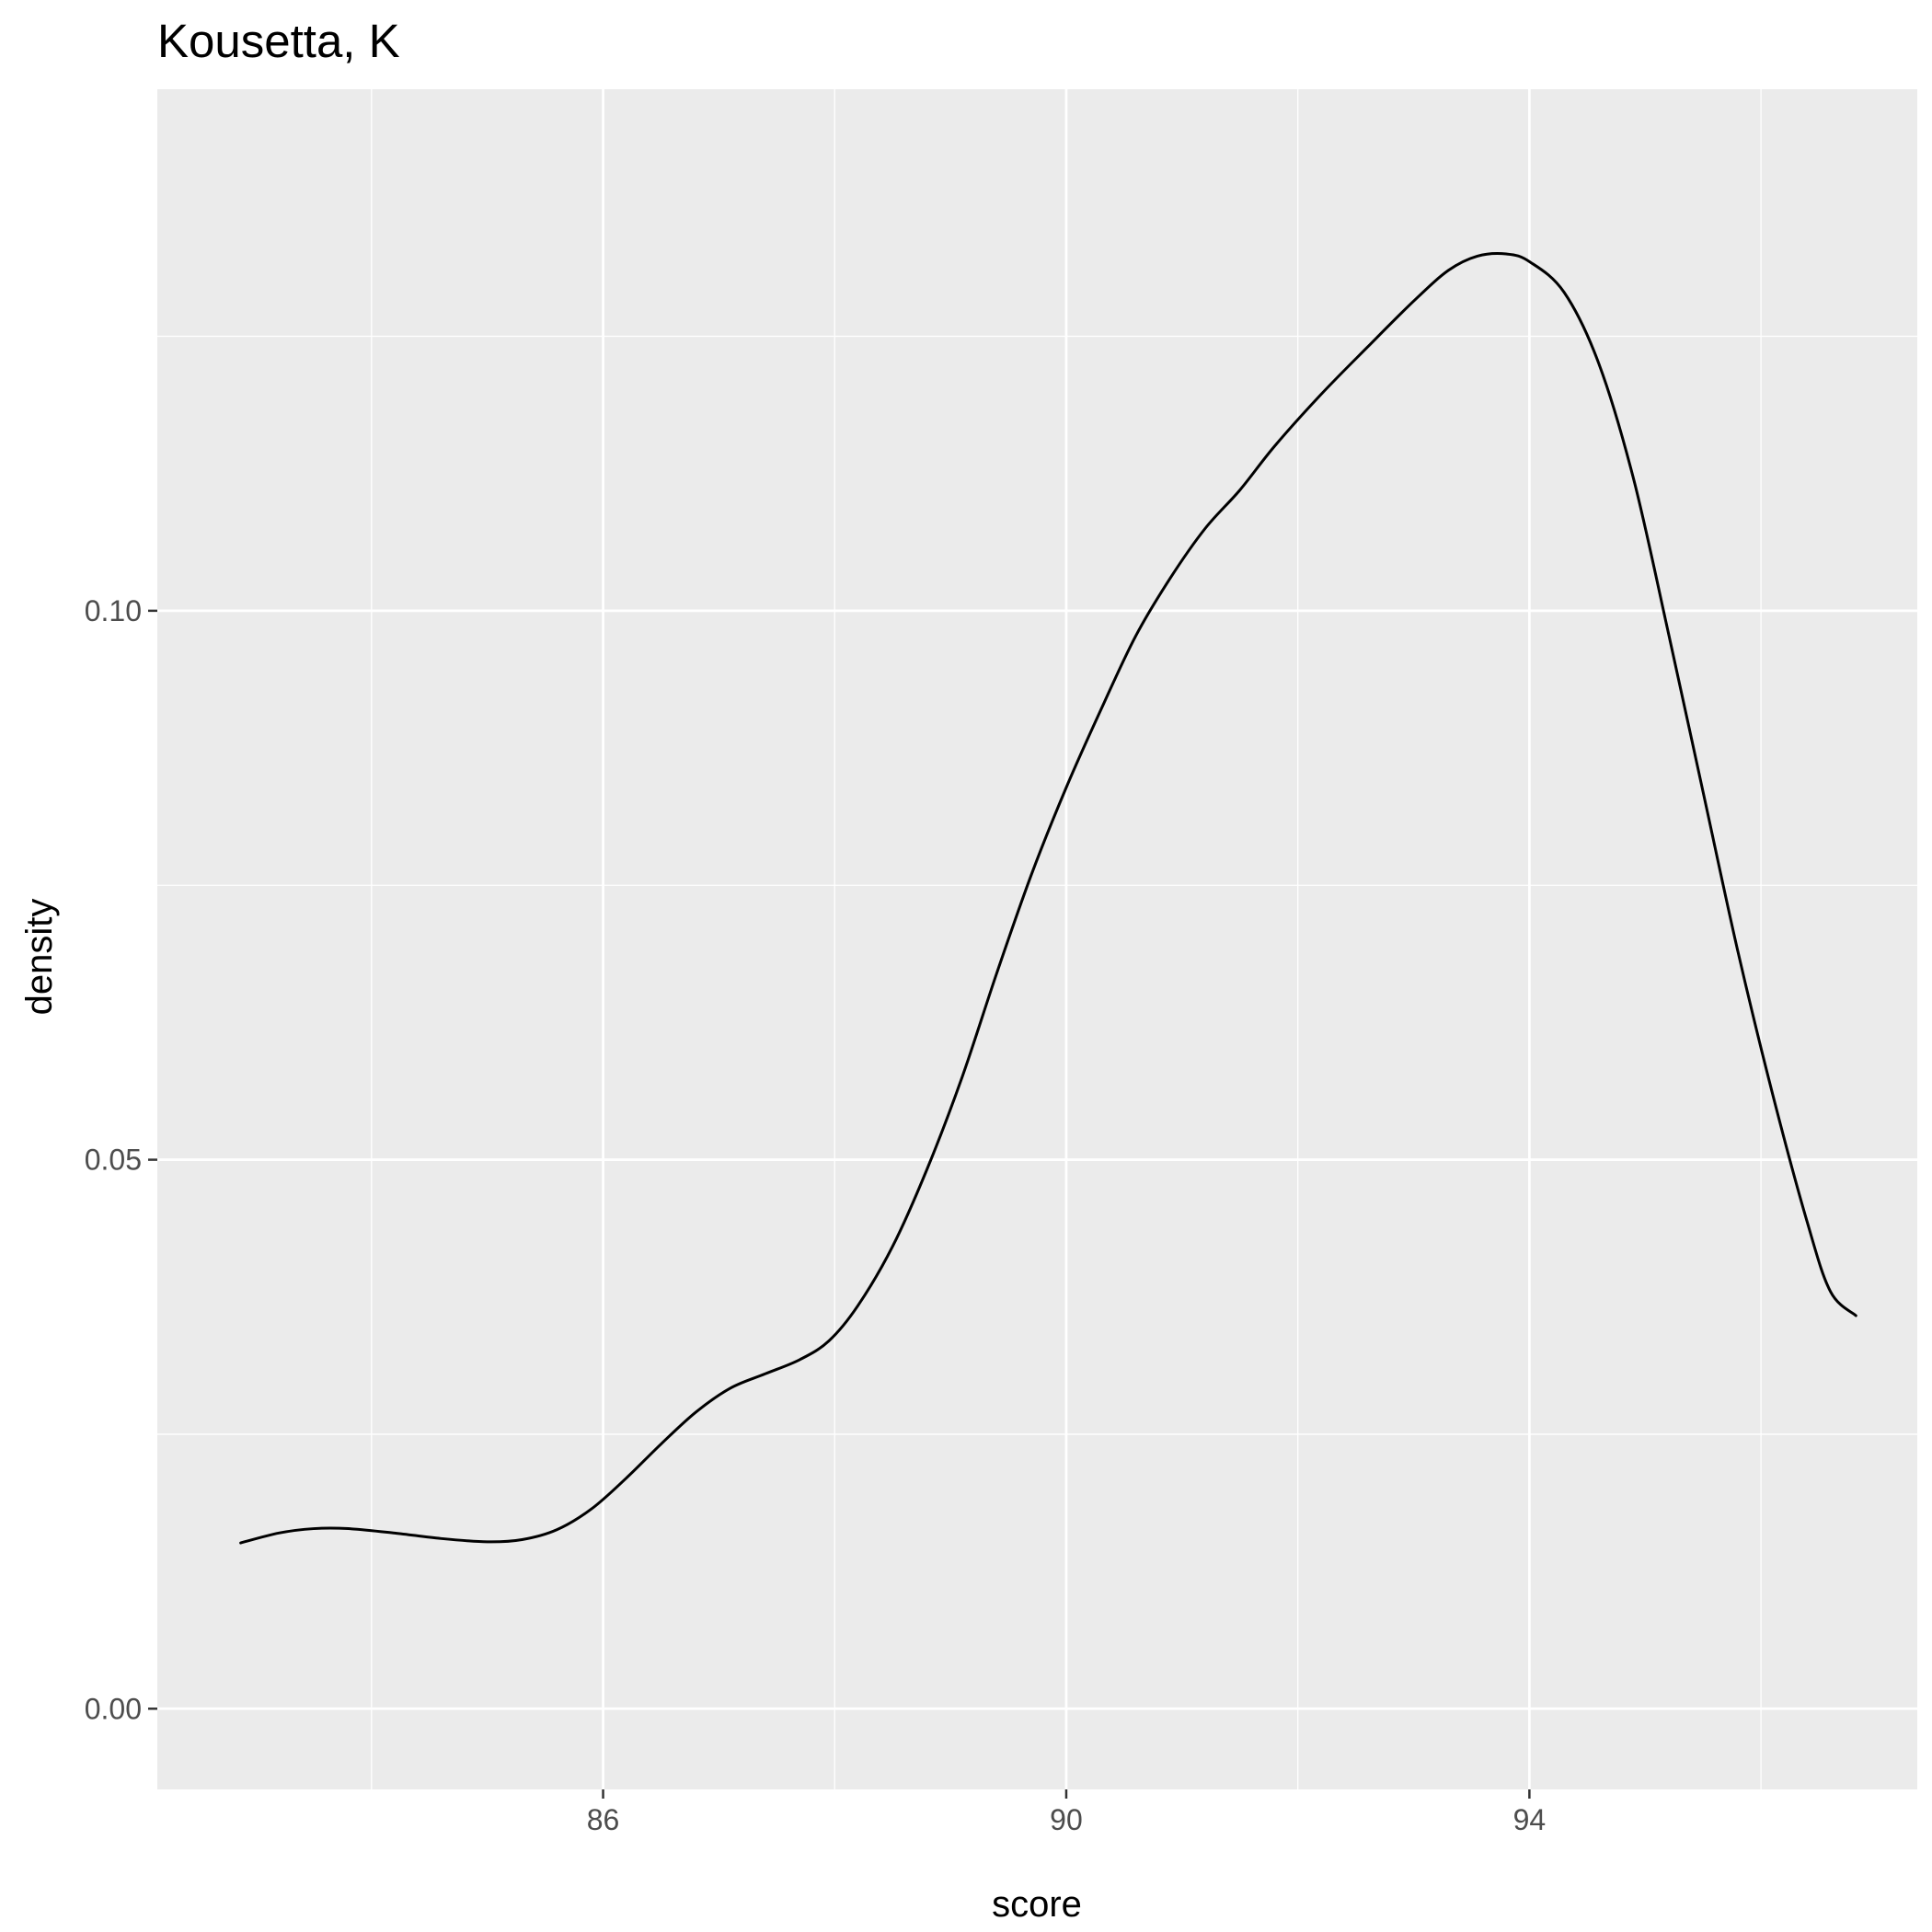 This screenshot has height=1932, width=1932. I want to click on x-axis: 86 90 94, so click(1066, 1812).